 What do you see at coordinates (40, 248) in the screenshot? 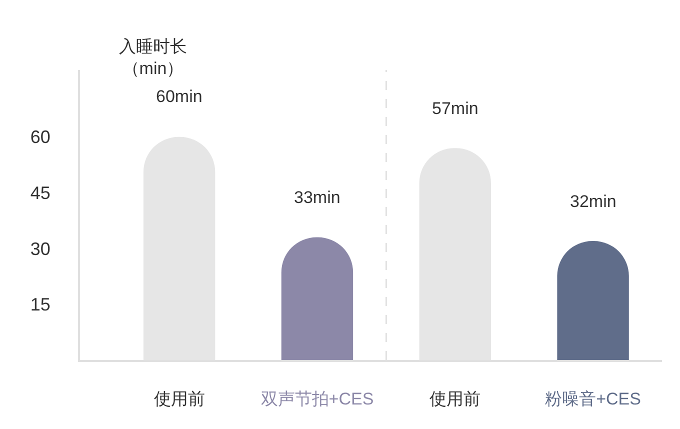
I see `y-tick-label: 30` at bounding box center [40, 248].